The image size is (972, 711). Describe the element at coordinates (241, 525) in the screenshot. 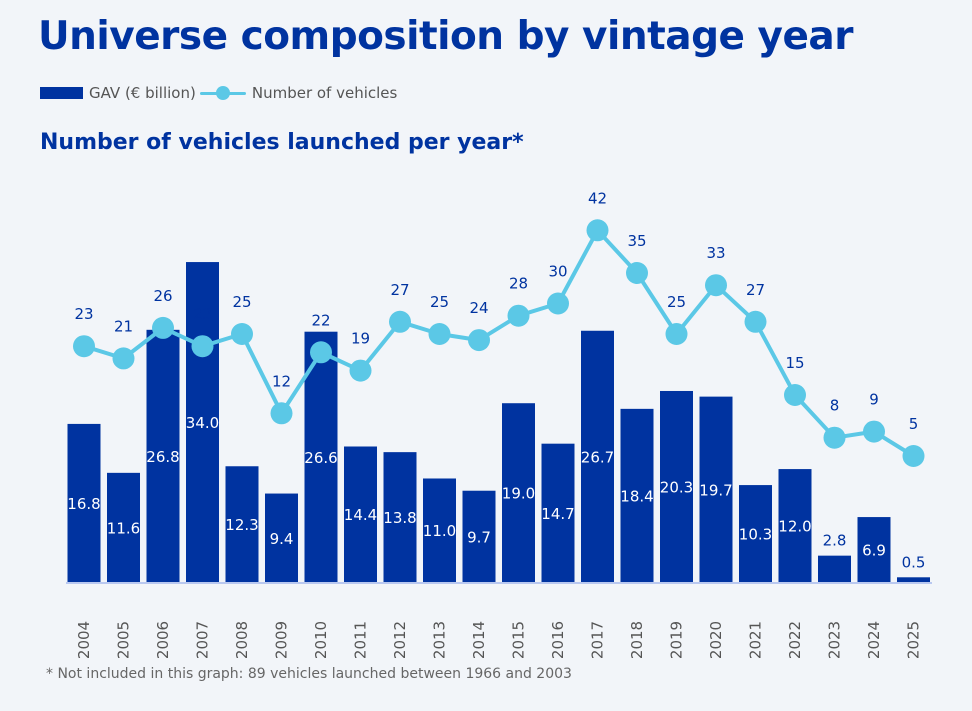

I see `bar-data-label: 12.3` at that location.